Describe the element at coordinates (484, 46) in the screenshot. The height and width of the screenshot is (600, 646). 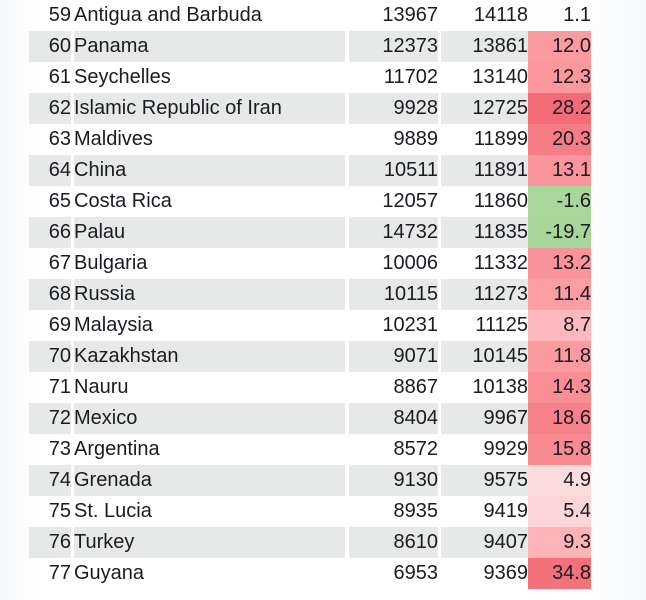
I see `value-curr-cell: 13861` at that location.